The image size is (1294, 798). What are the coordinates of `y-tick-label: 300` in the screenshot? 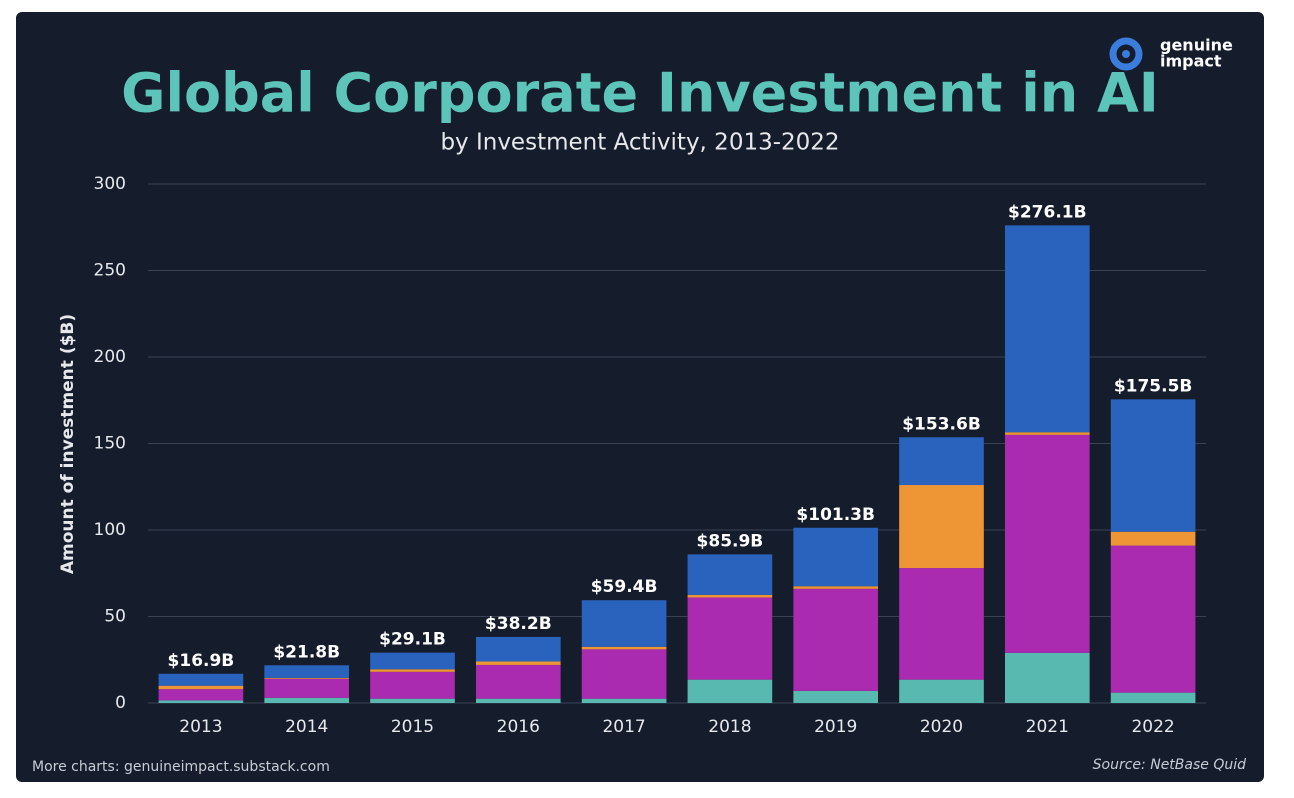 It's located at (110, 184).